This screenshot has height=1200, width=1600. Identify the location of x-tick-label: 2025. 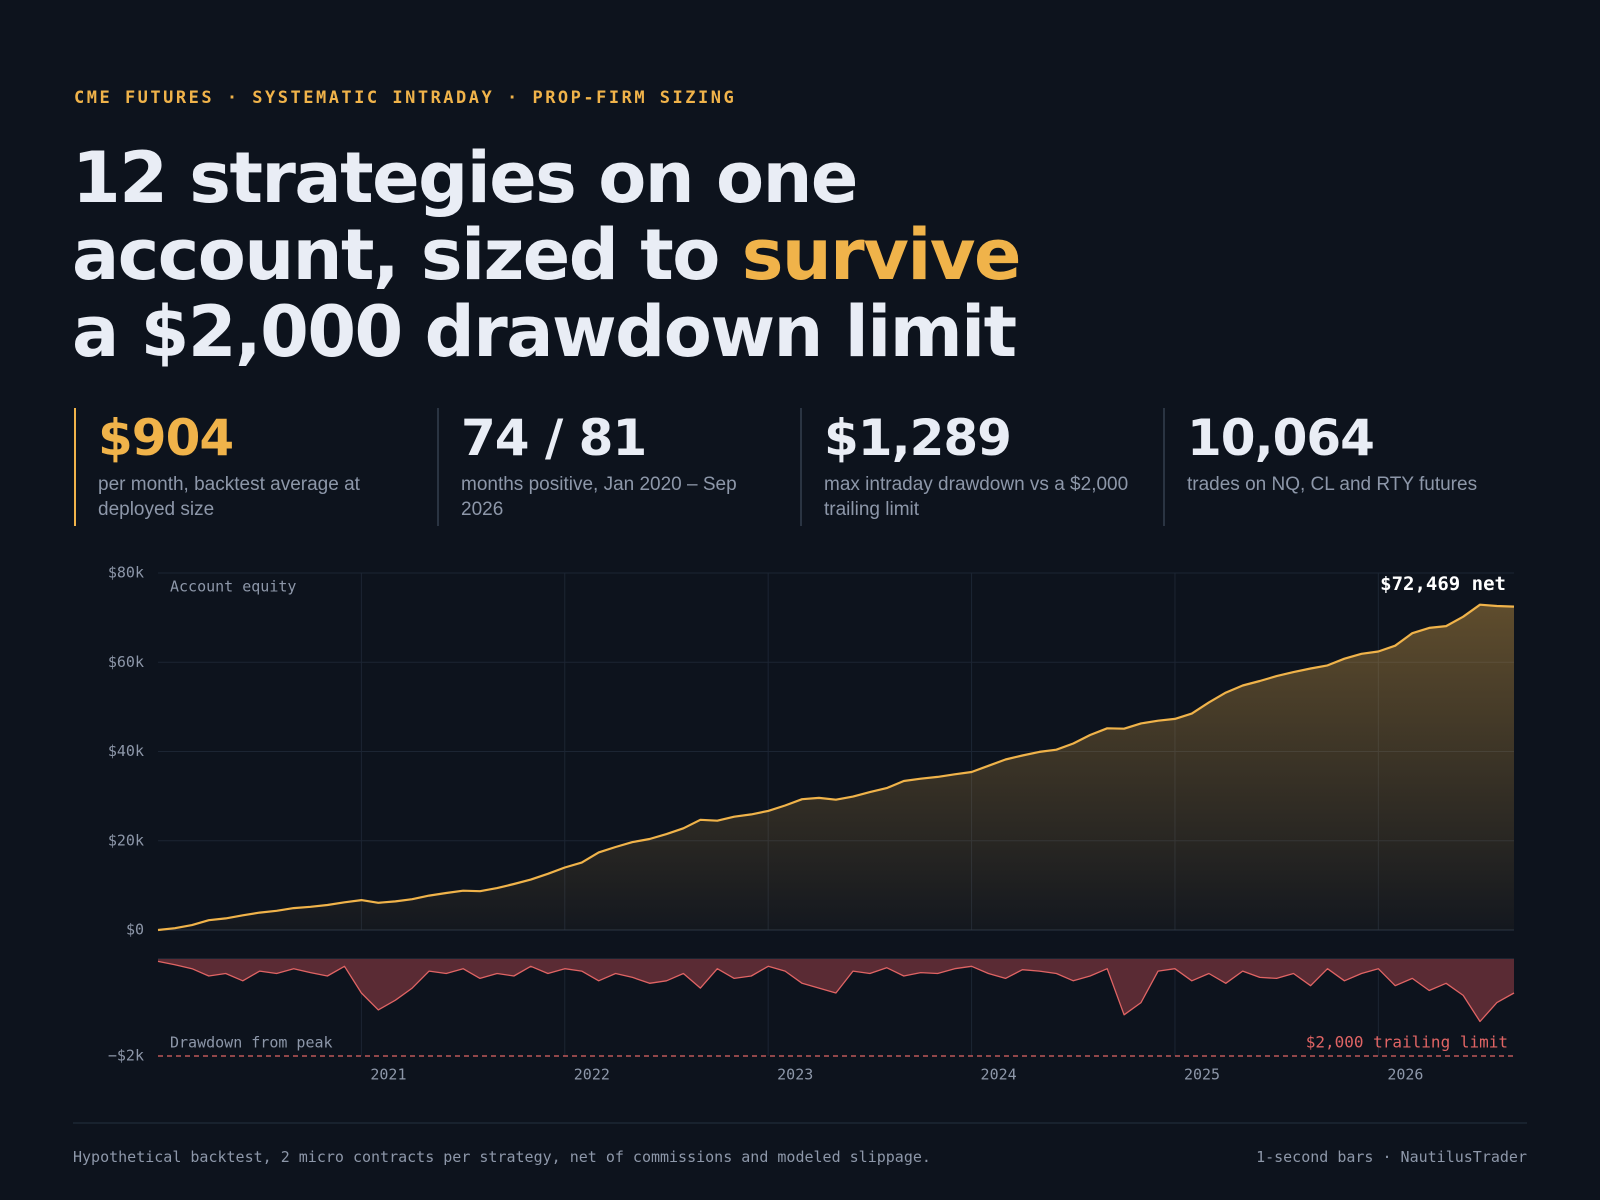
(1202, 1075).